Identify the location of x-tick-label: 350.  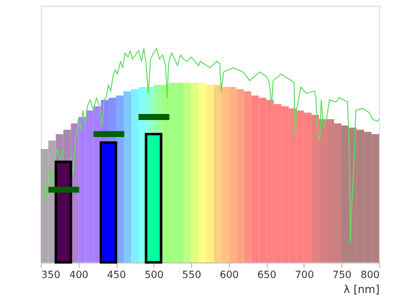
(50, 275).